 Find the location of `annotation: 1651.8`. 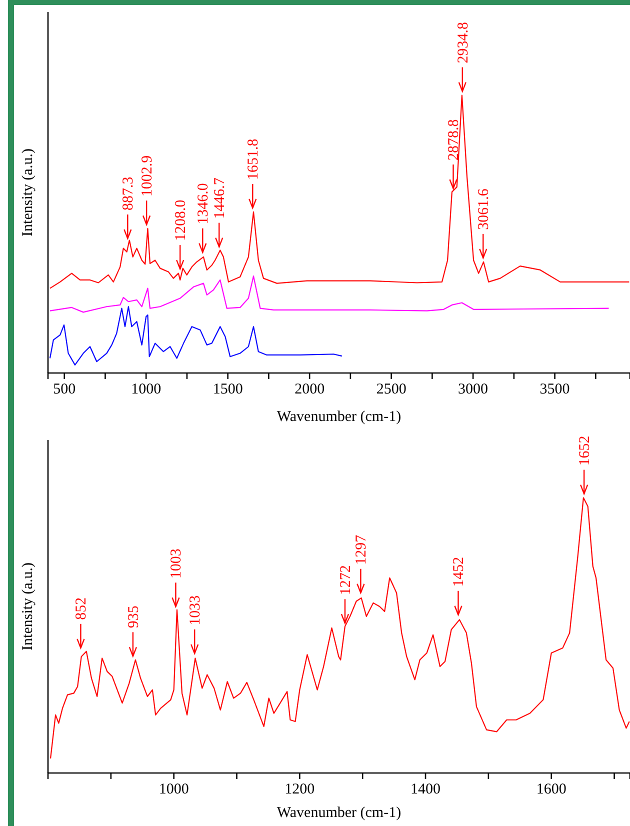

annotation: 1651.8 is located at coordinates (254, 159).